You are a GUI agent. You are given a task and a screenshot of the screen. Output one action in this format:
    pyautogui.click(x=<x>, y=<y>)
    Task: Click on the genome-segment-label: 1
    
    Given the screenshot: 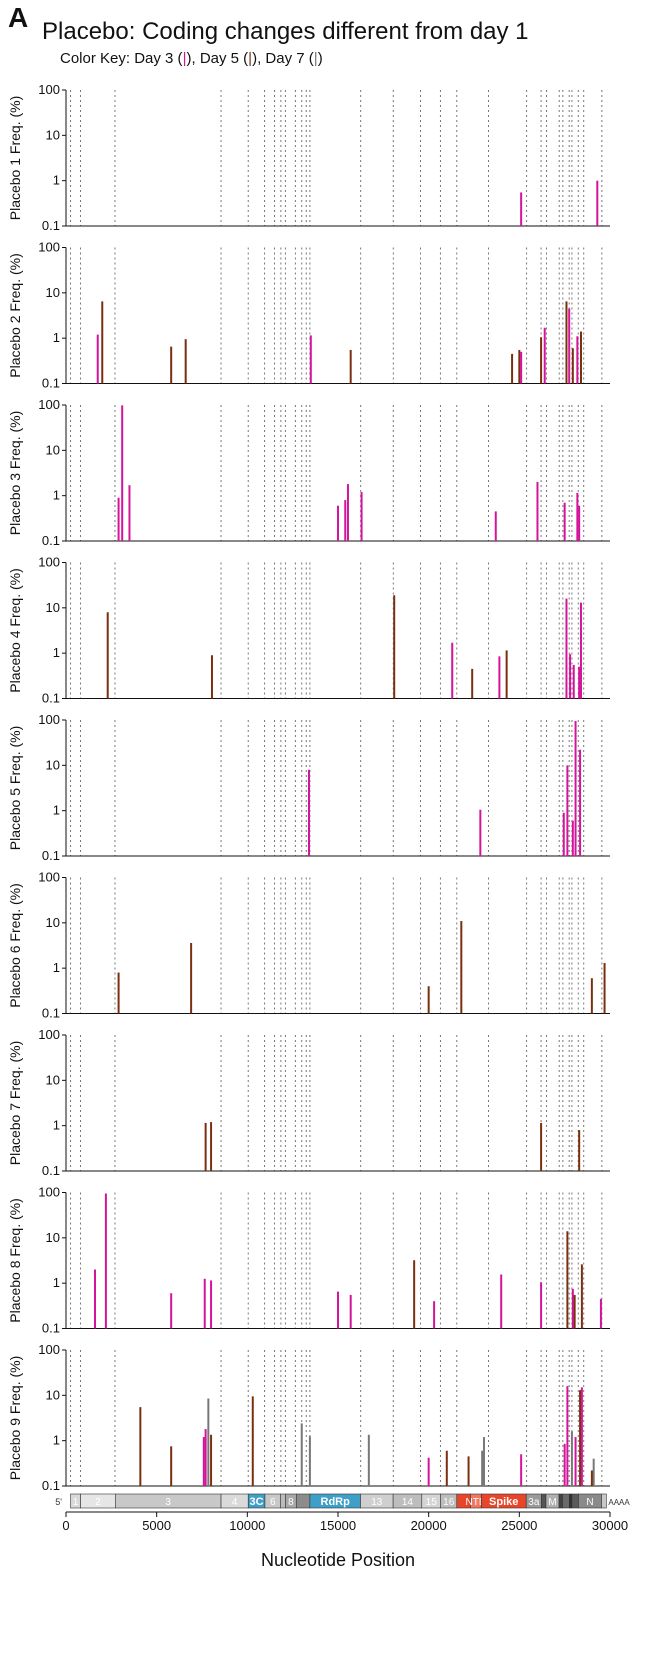 What is the action you would take?
    pyautogui.click(x=76, y=1502)
    